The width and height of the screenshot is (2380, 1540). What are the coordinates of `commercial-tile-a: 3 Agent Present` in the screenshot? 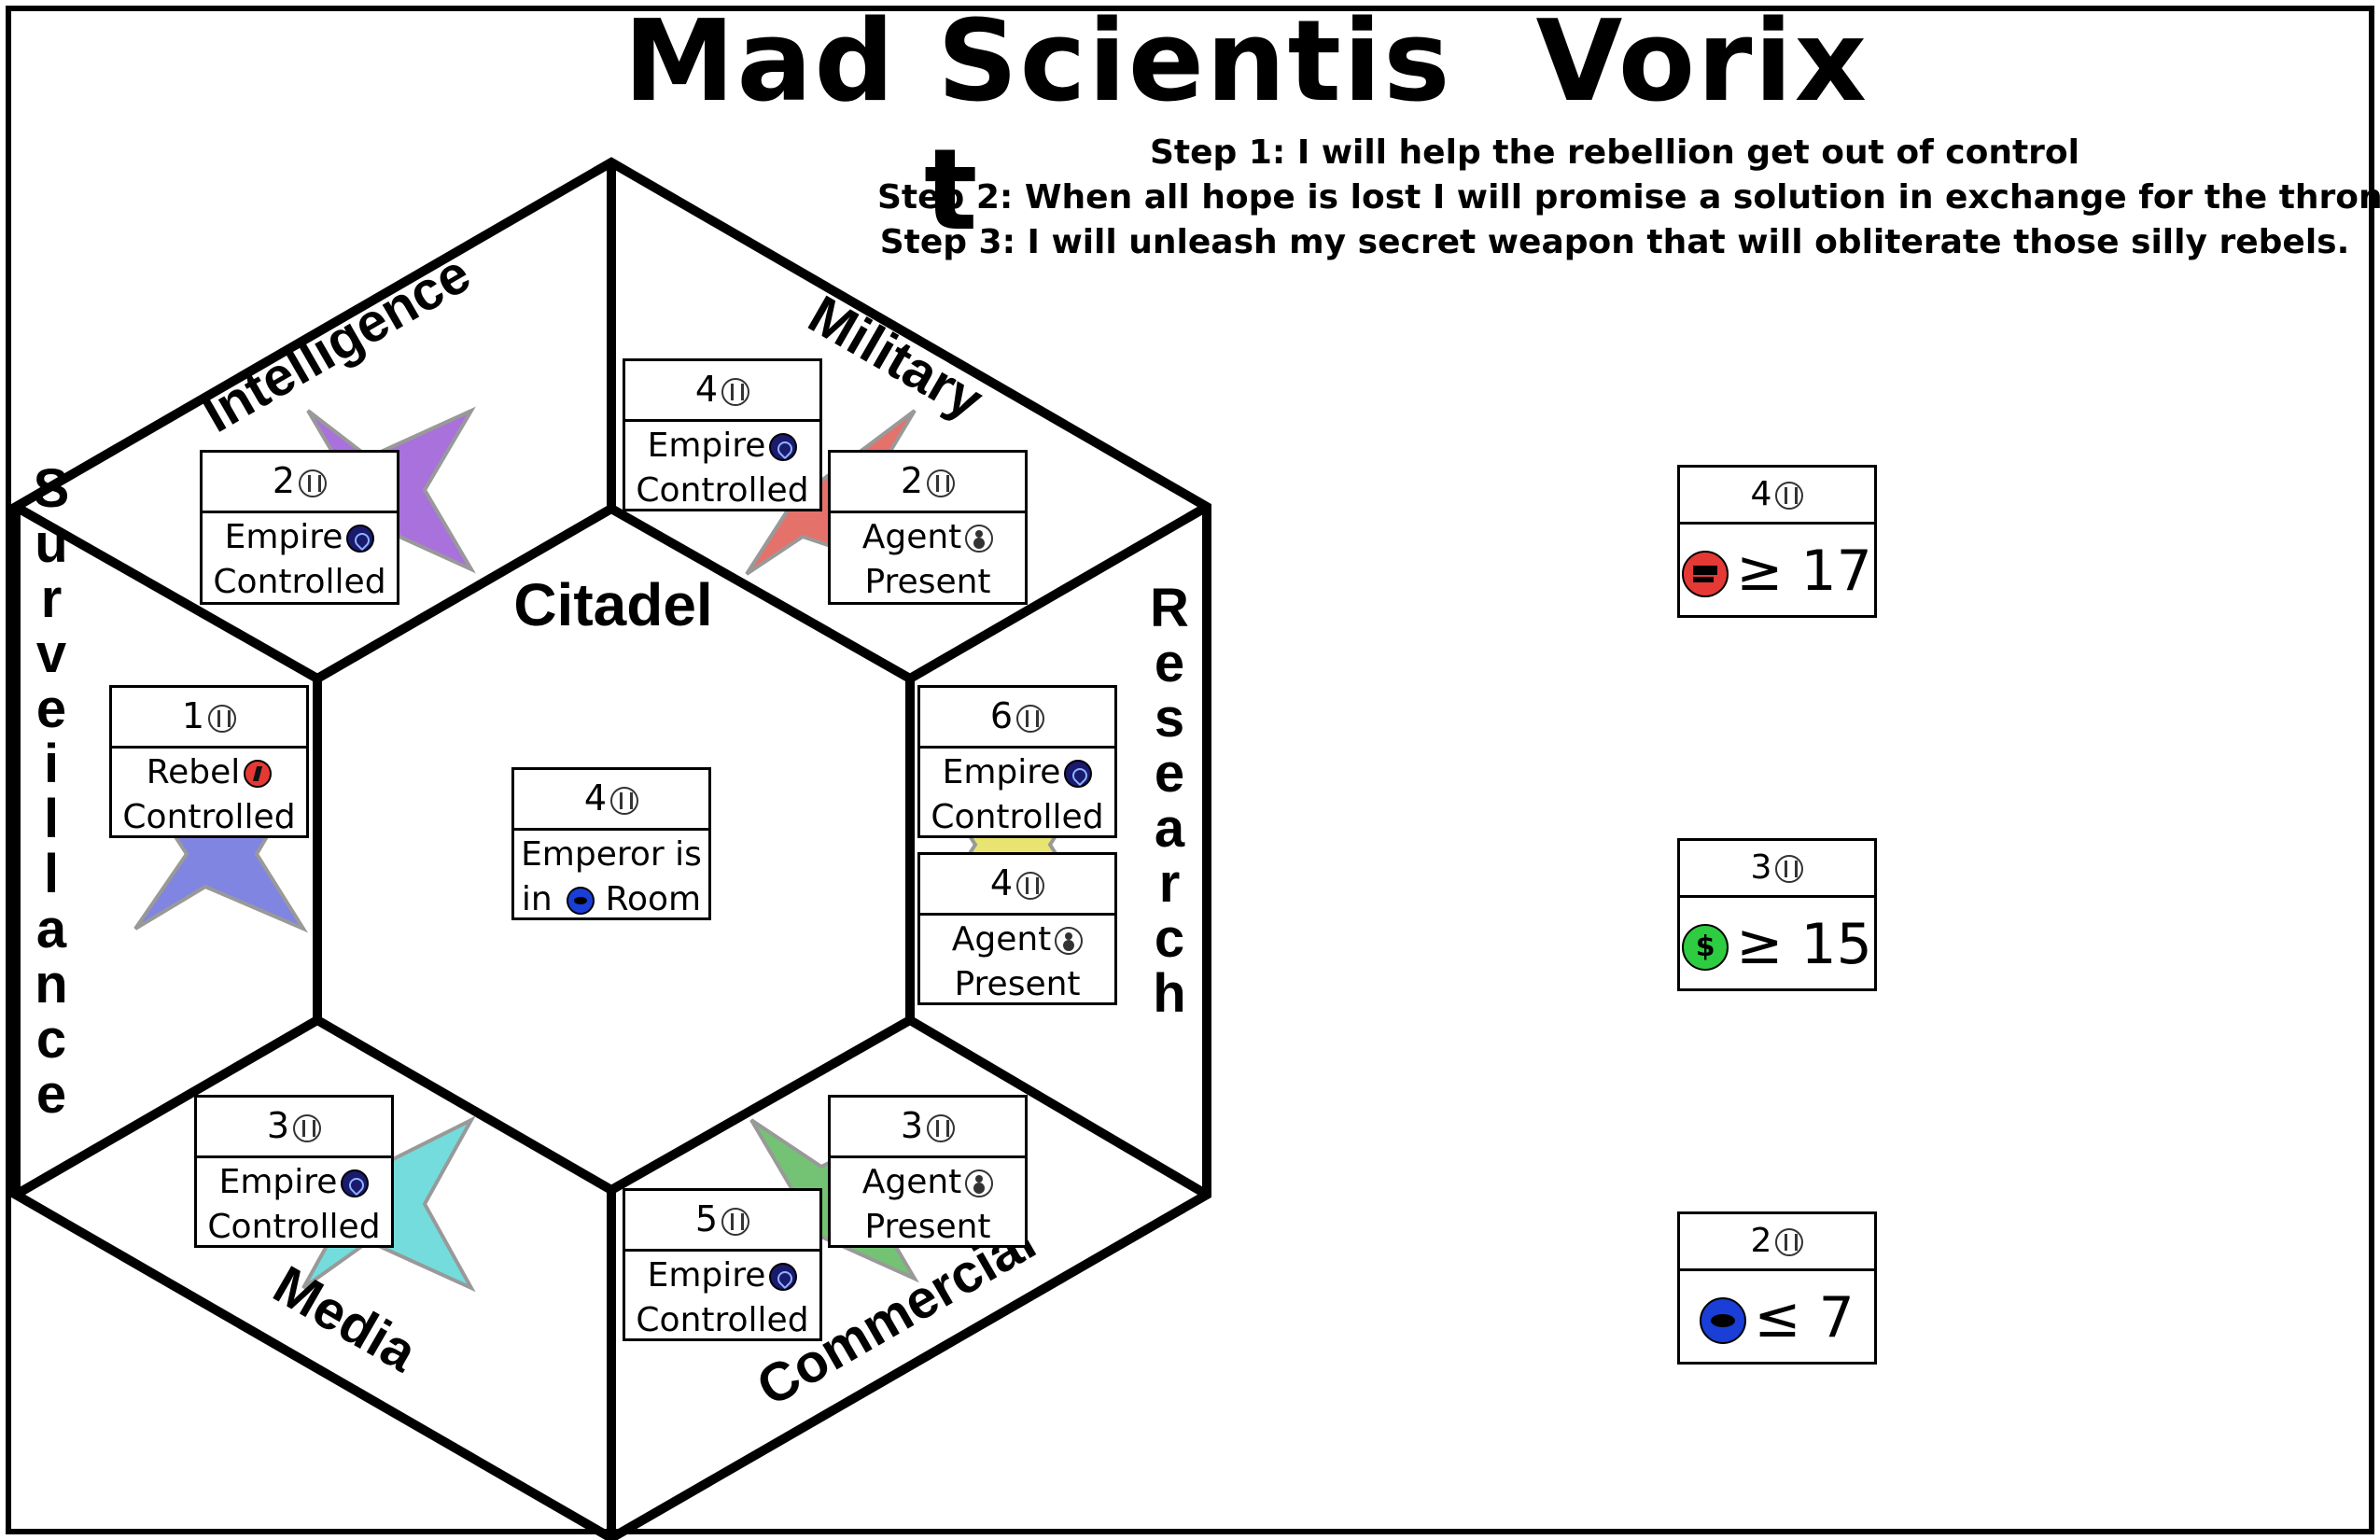 It's located at (928, 1171).